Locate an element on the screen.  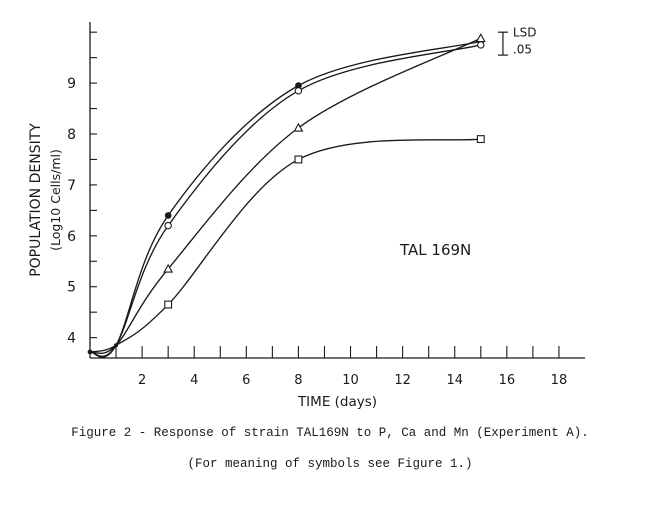
x-tick-label: 4 is located at coordinates (194, 380).